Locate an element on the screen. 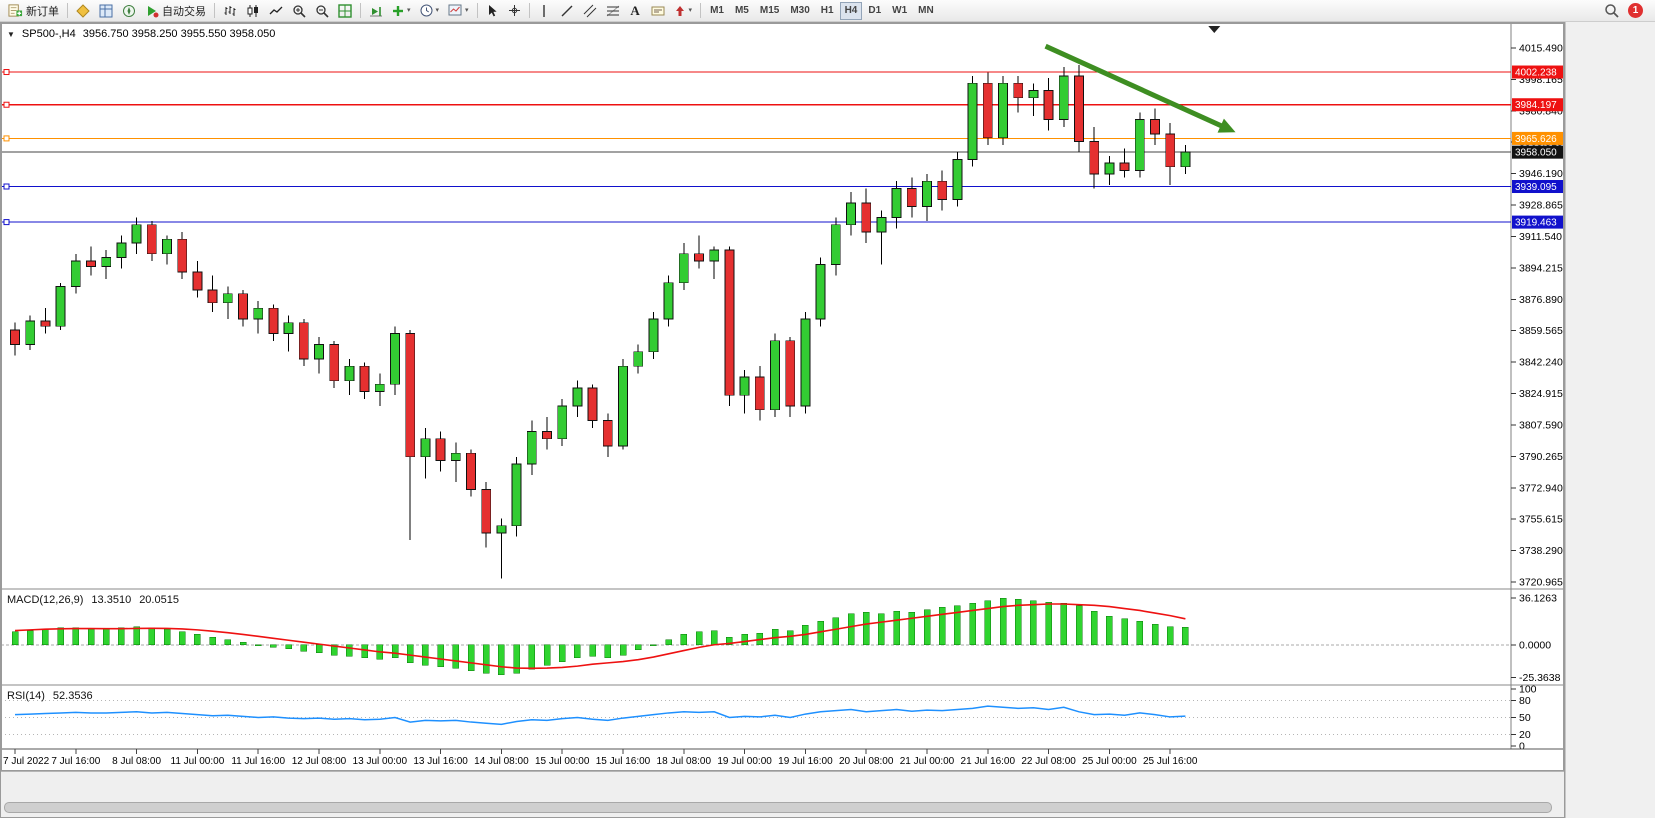 The height and width of the screenshot is (818, 1655). chart-shift-marker is located at coordinates (1214, 29).